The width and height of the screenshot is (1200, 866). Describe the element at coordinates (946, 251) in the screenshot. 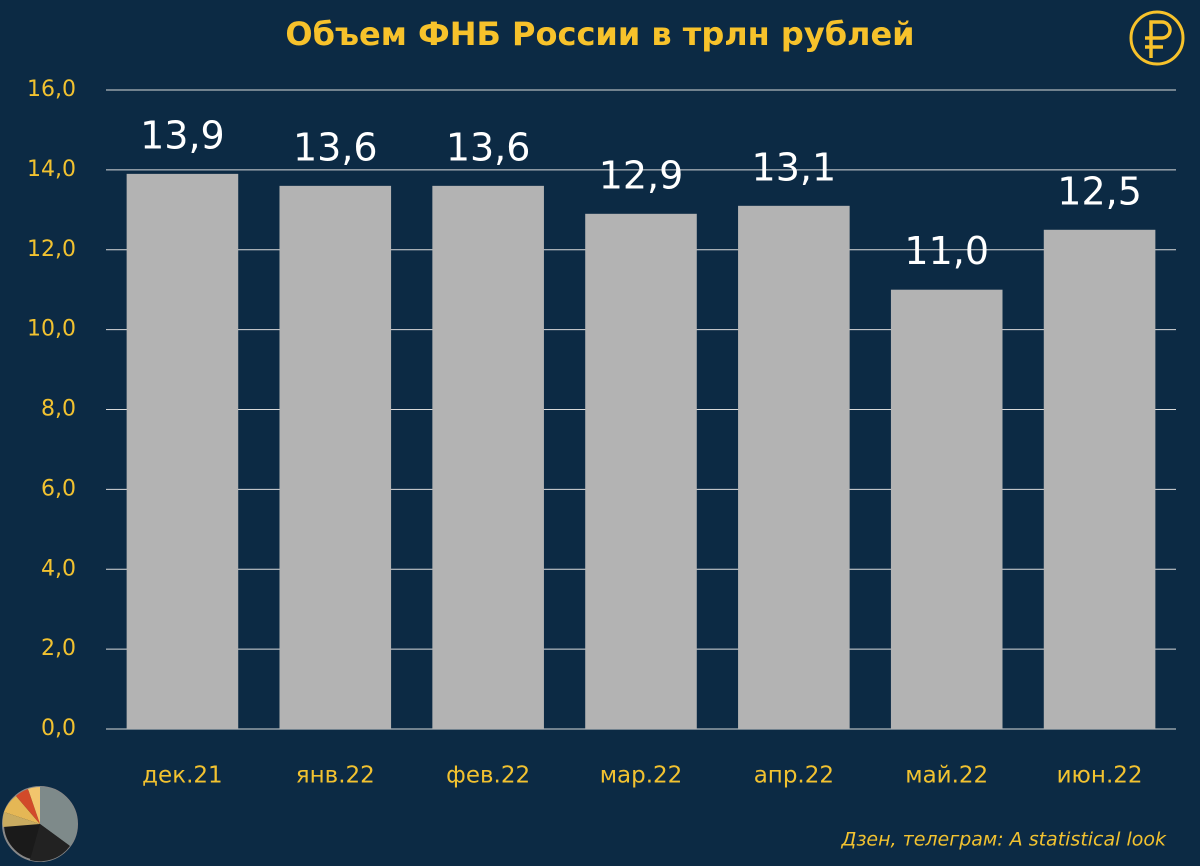

I see `data-label: 11,0` at that location.